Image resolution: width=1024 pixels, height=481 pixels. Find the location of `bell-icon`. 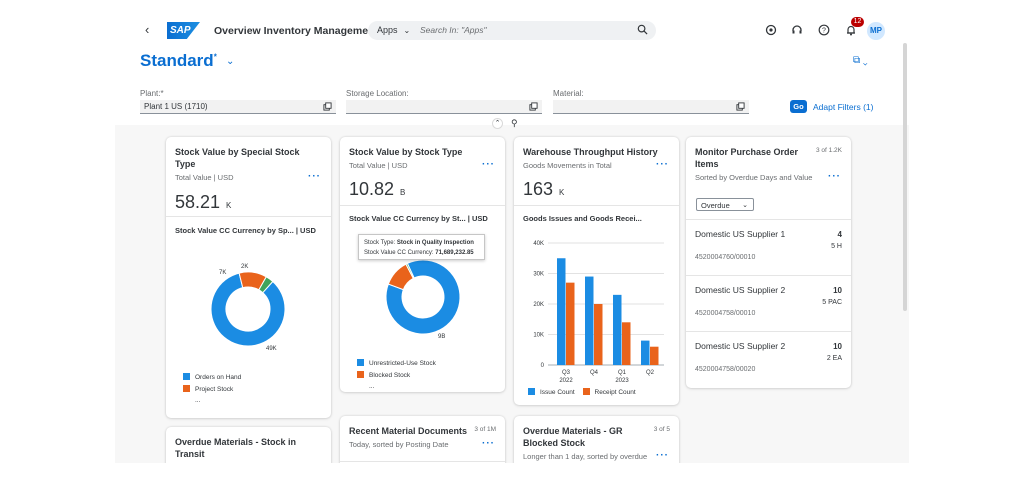

bell-icon is located at coordinates (851, 30).